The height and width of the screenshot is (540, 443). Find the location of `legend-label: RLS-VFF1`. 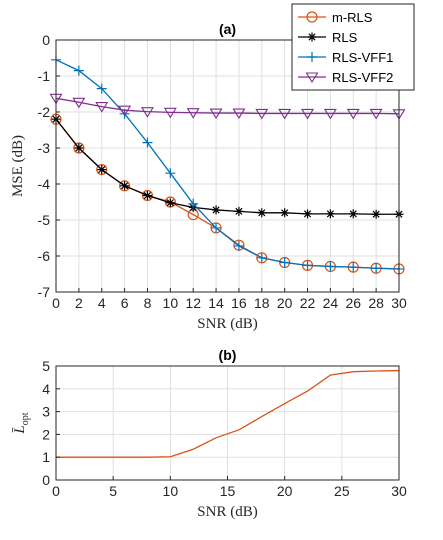

legend-label: RLS-VFF1 is located at coordinates (362, 57).